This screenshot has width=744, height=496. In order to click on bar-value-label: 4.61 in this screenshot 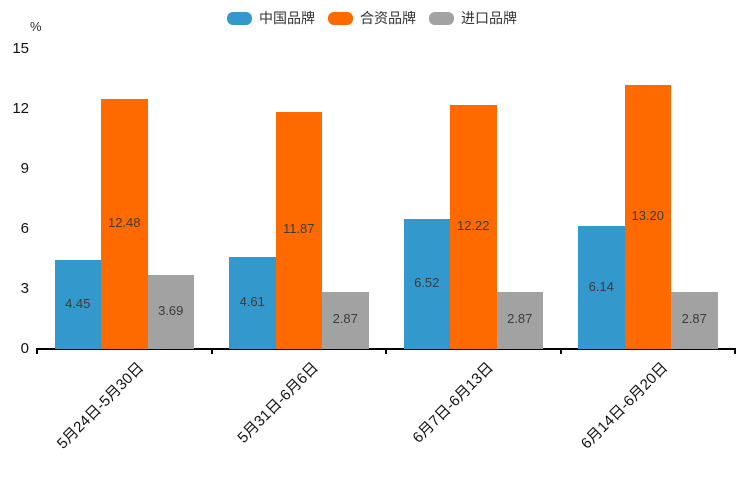, I will do `click(252, 301)`.